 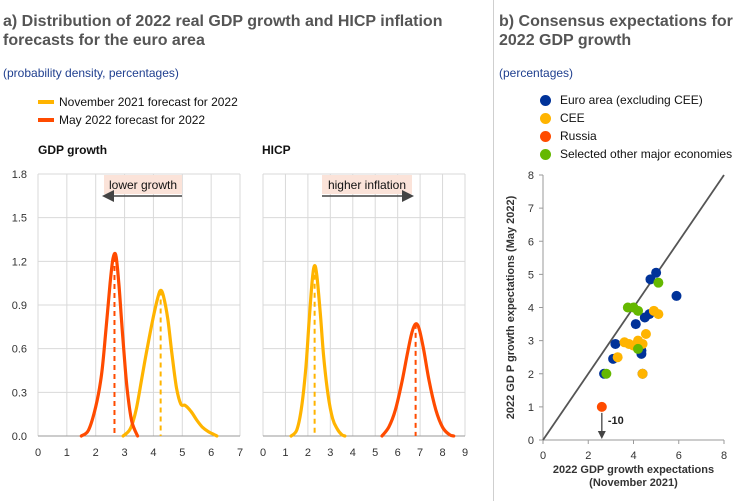 What do you see at coordinates (601, 435) in the screenshot?
I see `off-chart-arrow-head` at bounding box center [601, 435].